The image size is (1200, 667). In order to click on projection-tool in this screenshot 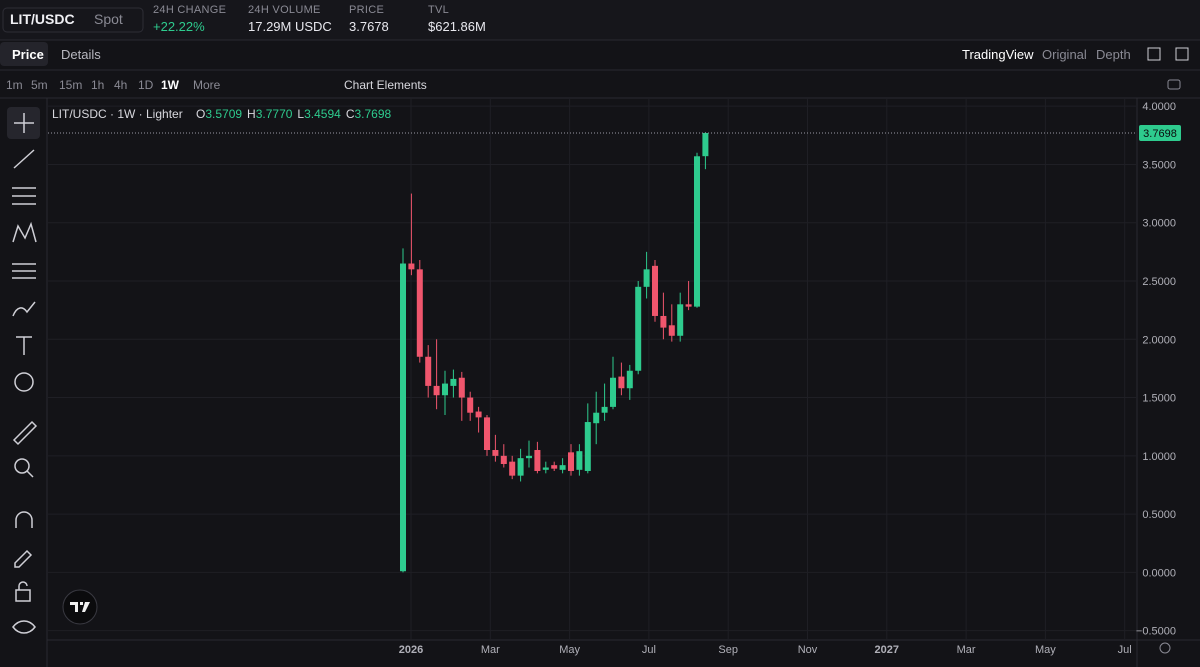, I will do `click(24, 271)`.